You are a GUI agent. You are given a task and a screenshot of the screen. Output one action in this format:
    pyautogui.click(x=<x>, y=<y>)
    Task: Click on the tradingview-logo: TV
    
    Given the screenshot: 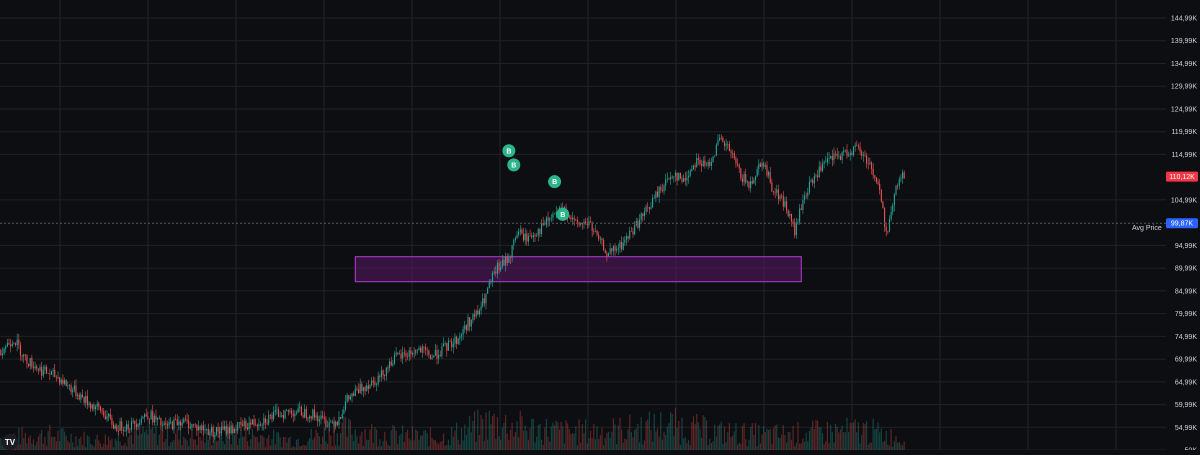 What is the action you would take?
    pyautogui.click(x=10, y=442)
    